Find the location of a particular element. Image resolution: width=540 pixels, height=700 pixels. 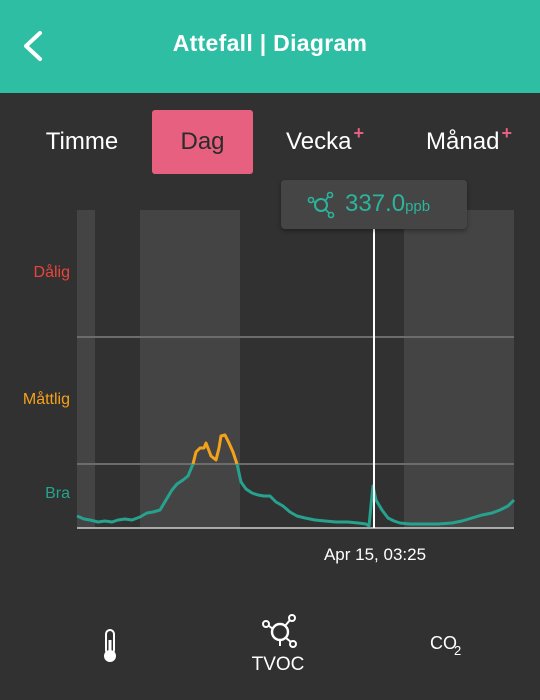

selected-time-label: Apr 15, 03:25 is located at coordinates (375, 554).